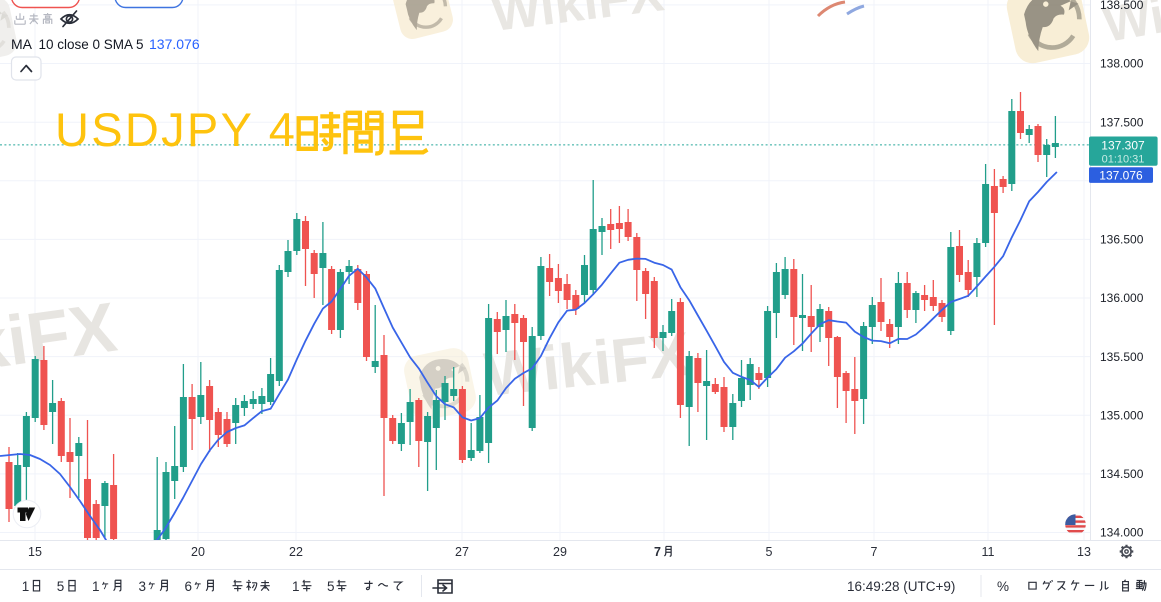  What do you see at coordinates (1122, 474) in the screenshot?
I see `svg-text: 134.500` at bounding box center [1122, 474].